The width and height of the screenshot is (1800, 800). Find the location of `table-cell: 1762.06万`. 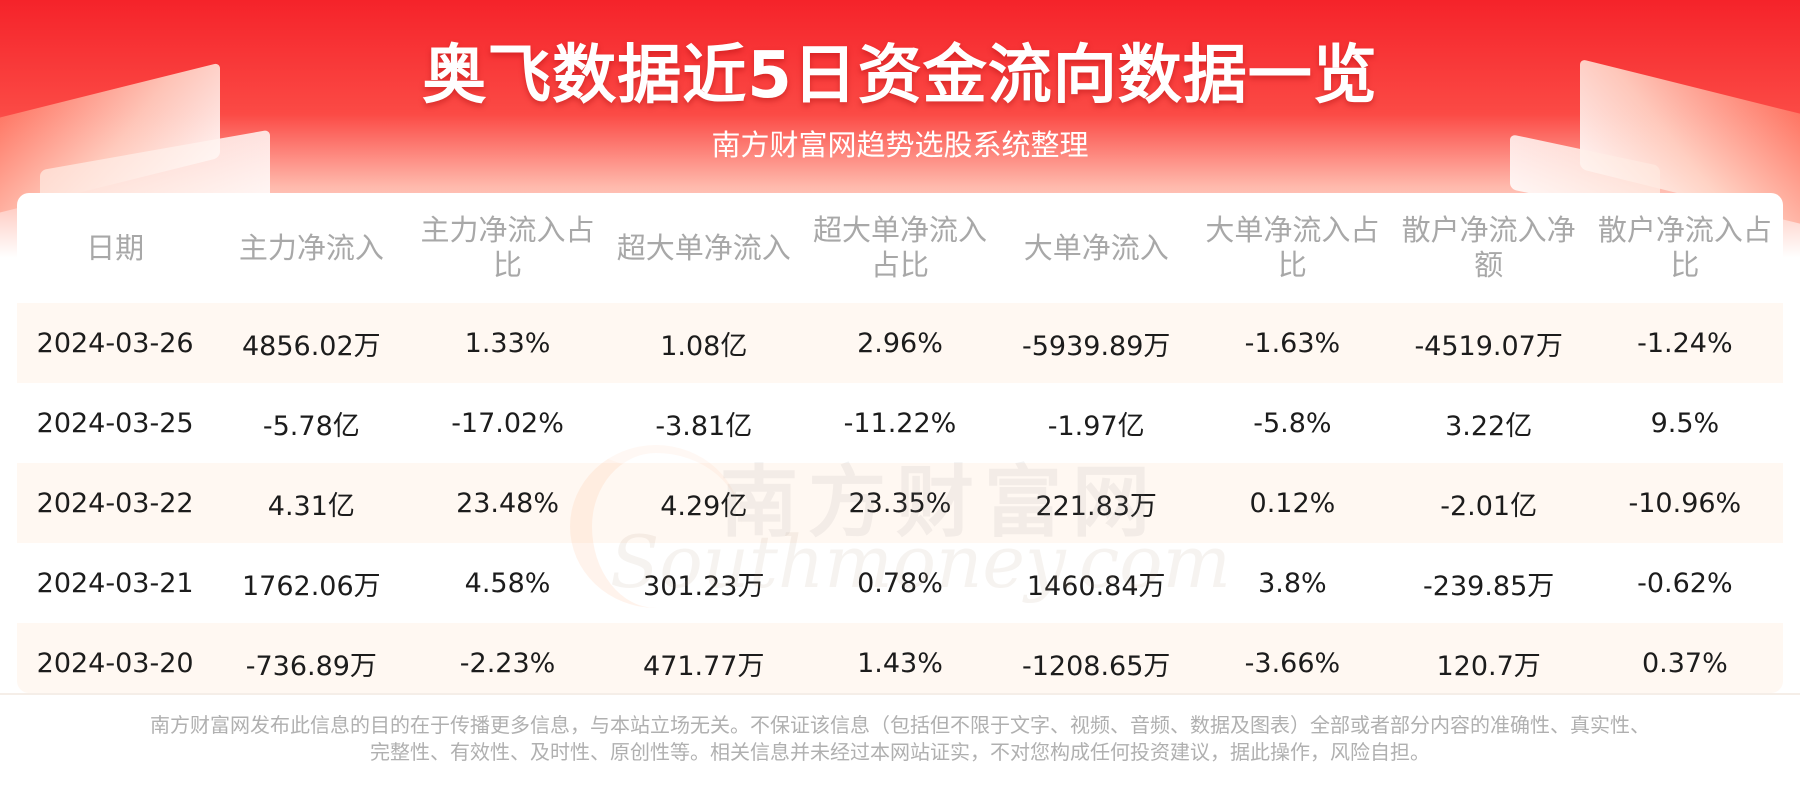

table-cell: 1762.06万 is located at coordinates (311, 586).